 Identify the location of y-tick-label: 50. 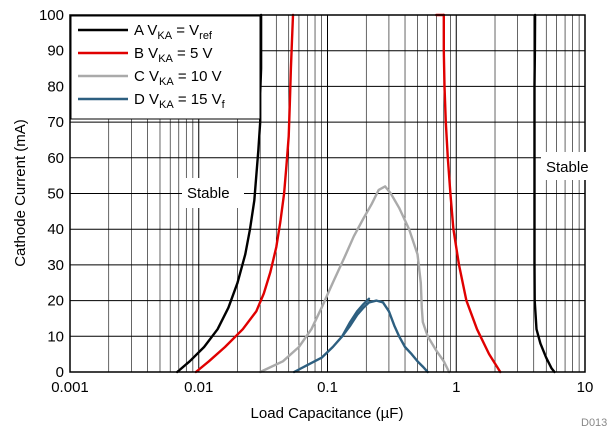
(55, 194).